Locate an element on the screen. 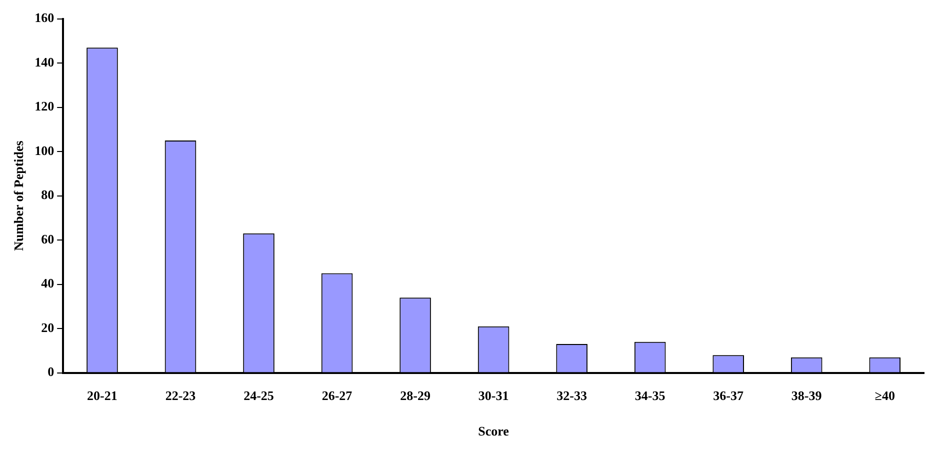 The height and width of the screenshot is (452, 938). y-tick-label: 20 is located at coordinates (47, 327).